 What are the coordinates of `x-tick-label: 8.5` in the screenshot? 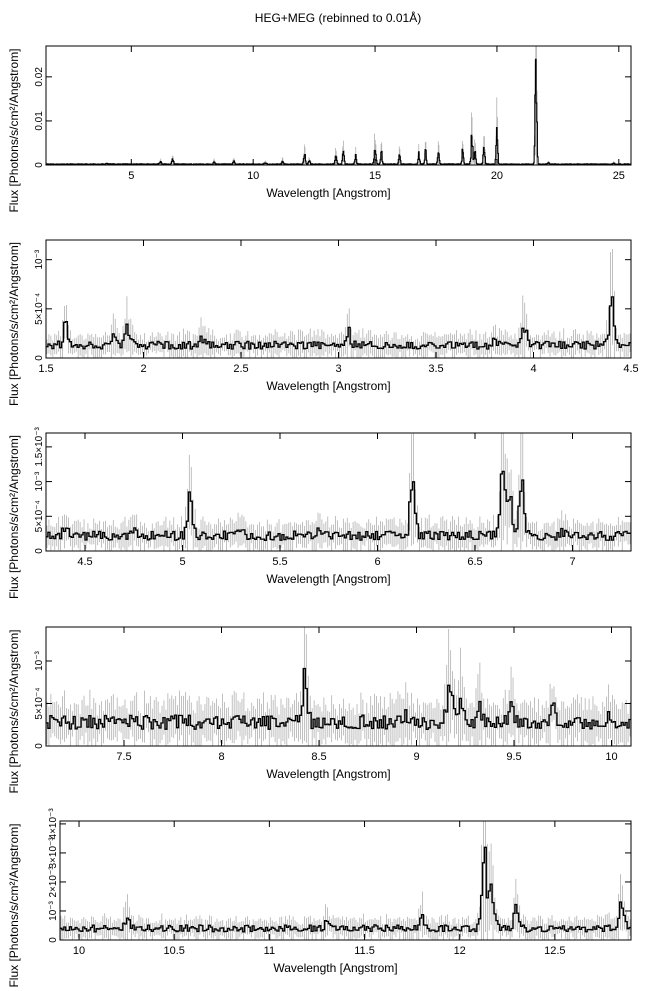 It's located at (318, 757).